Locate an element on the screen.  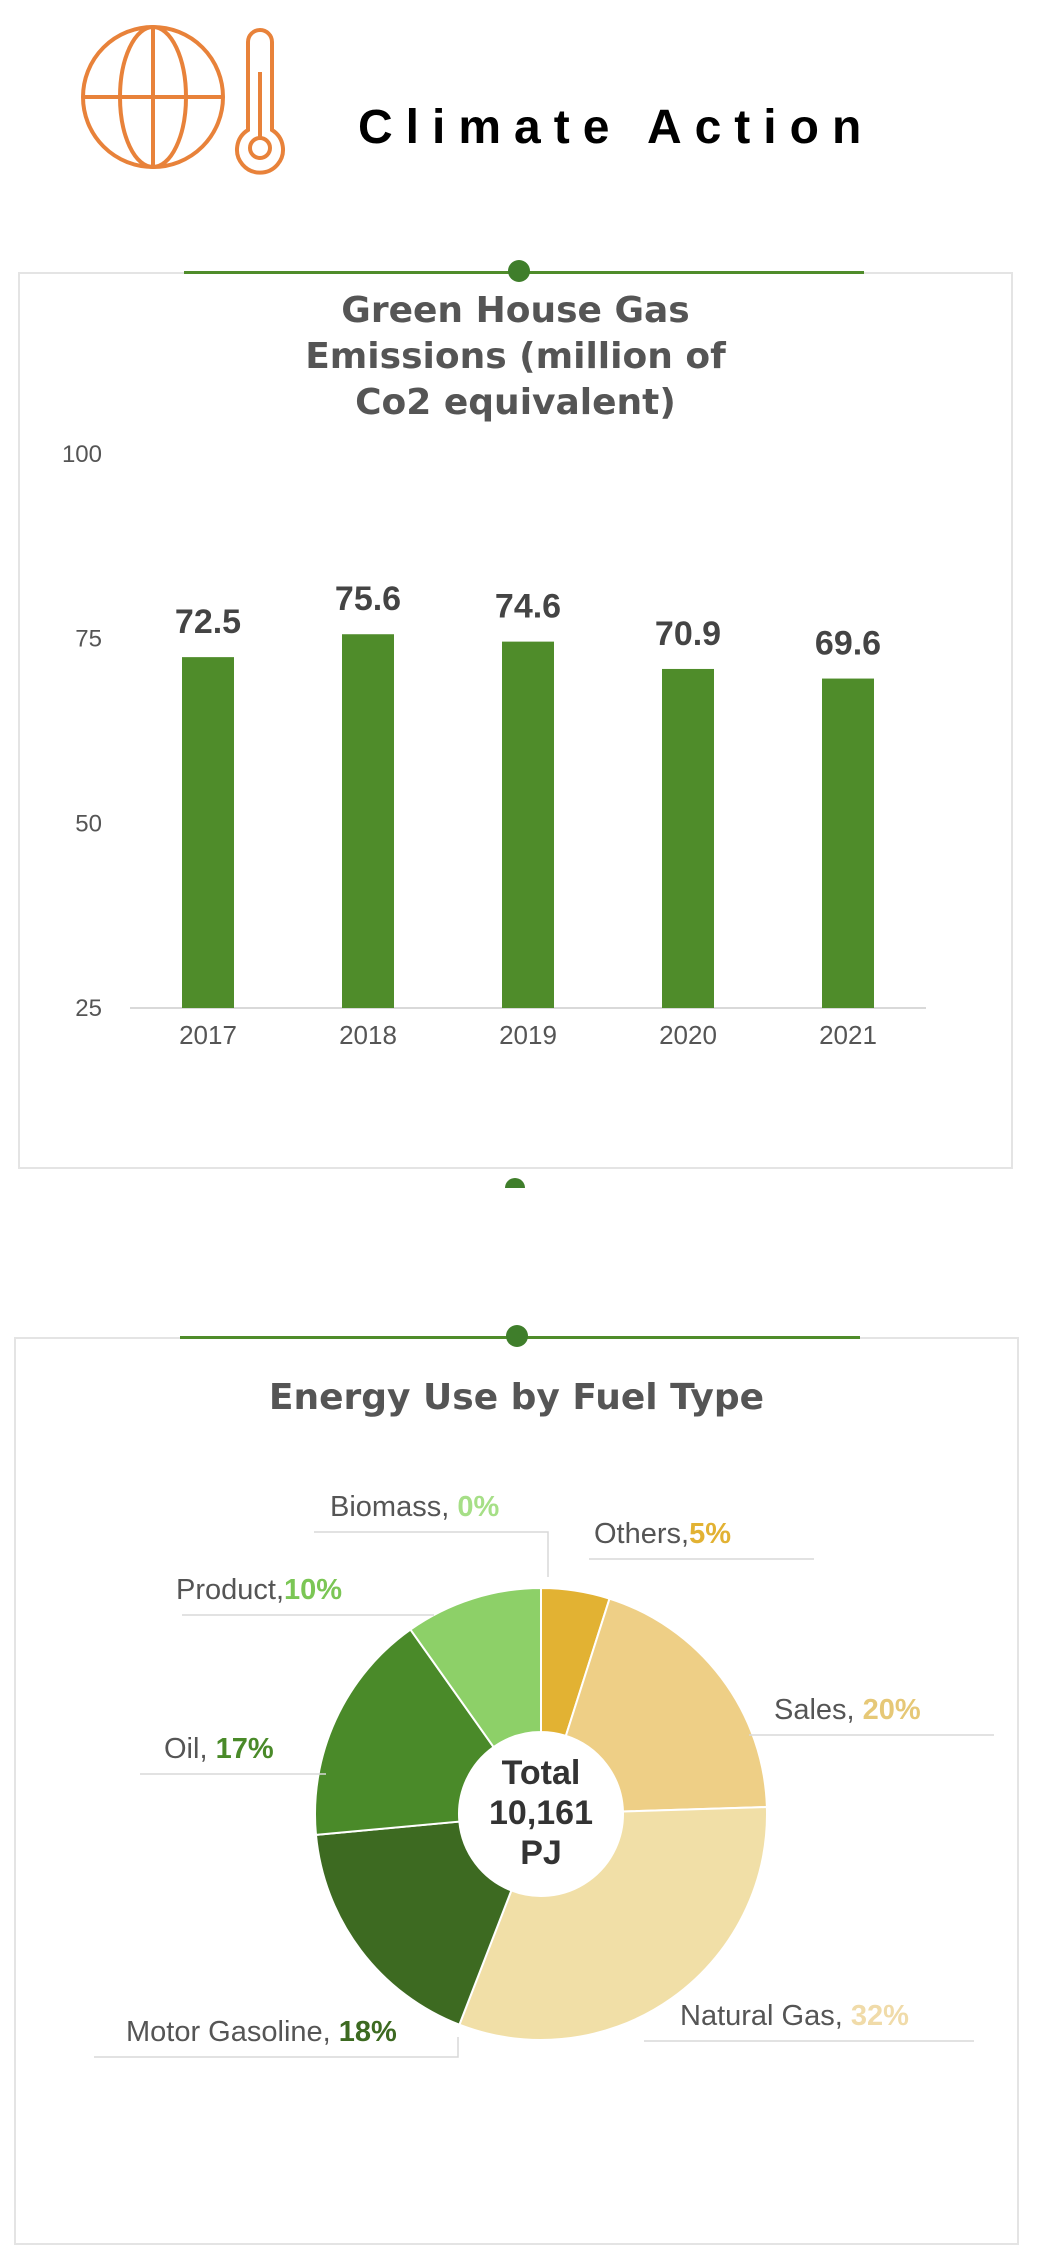
slice-label-percent: 20% is located at coordinates (892, 1710).